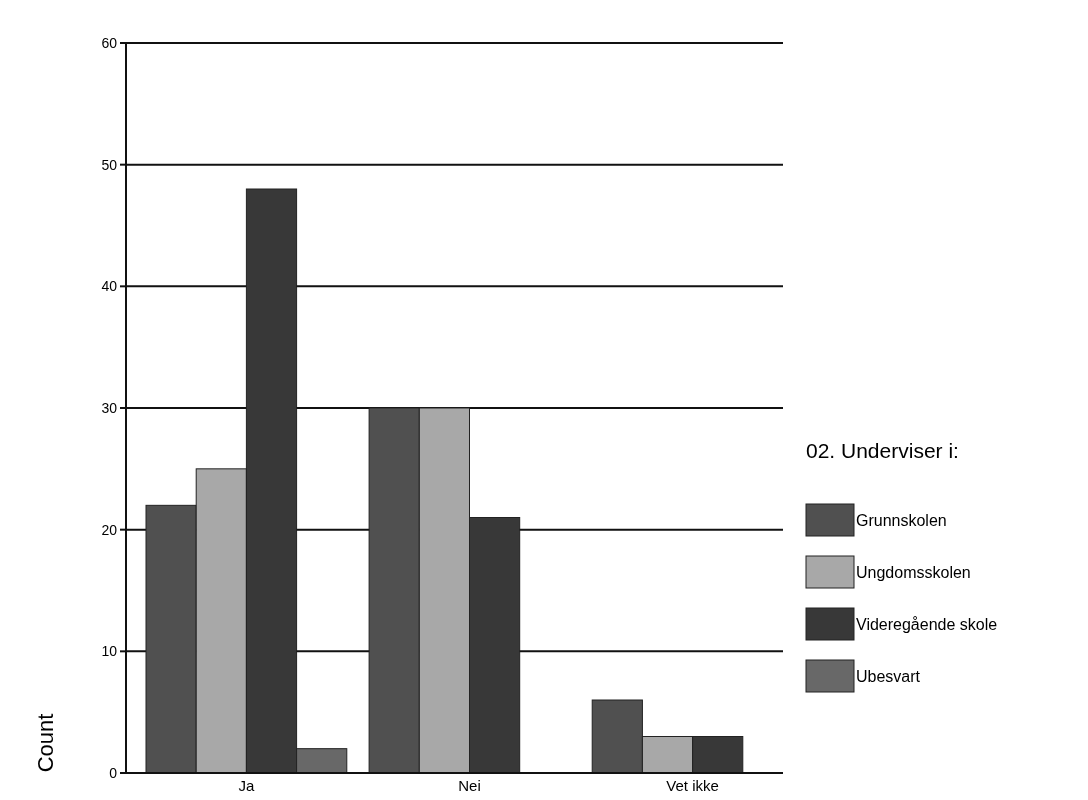  Describe the element at coordinates (901, 520) in the screenshot. I see `legend-label: Grunnskolen` at that location.